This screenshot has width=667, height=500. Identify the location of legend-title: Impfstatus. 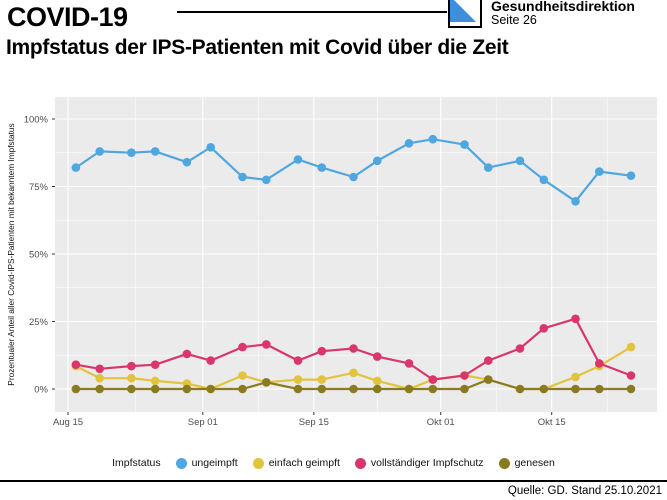
(136, 463).